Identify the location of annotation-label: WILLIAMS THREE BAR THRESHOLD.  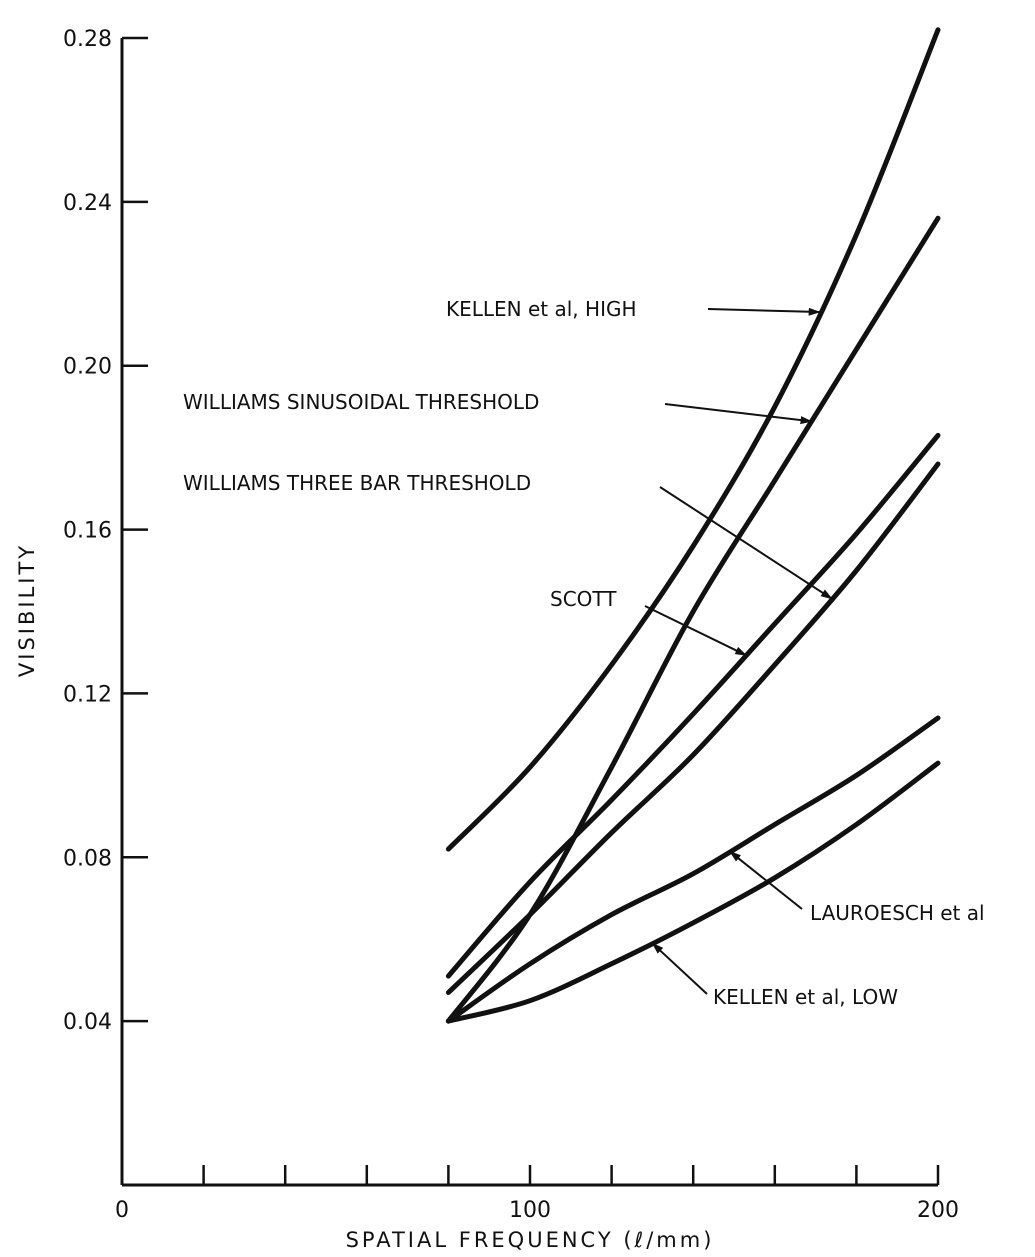
(357, 483).